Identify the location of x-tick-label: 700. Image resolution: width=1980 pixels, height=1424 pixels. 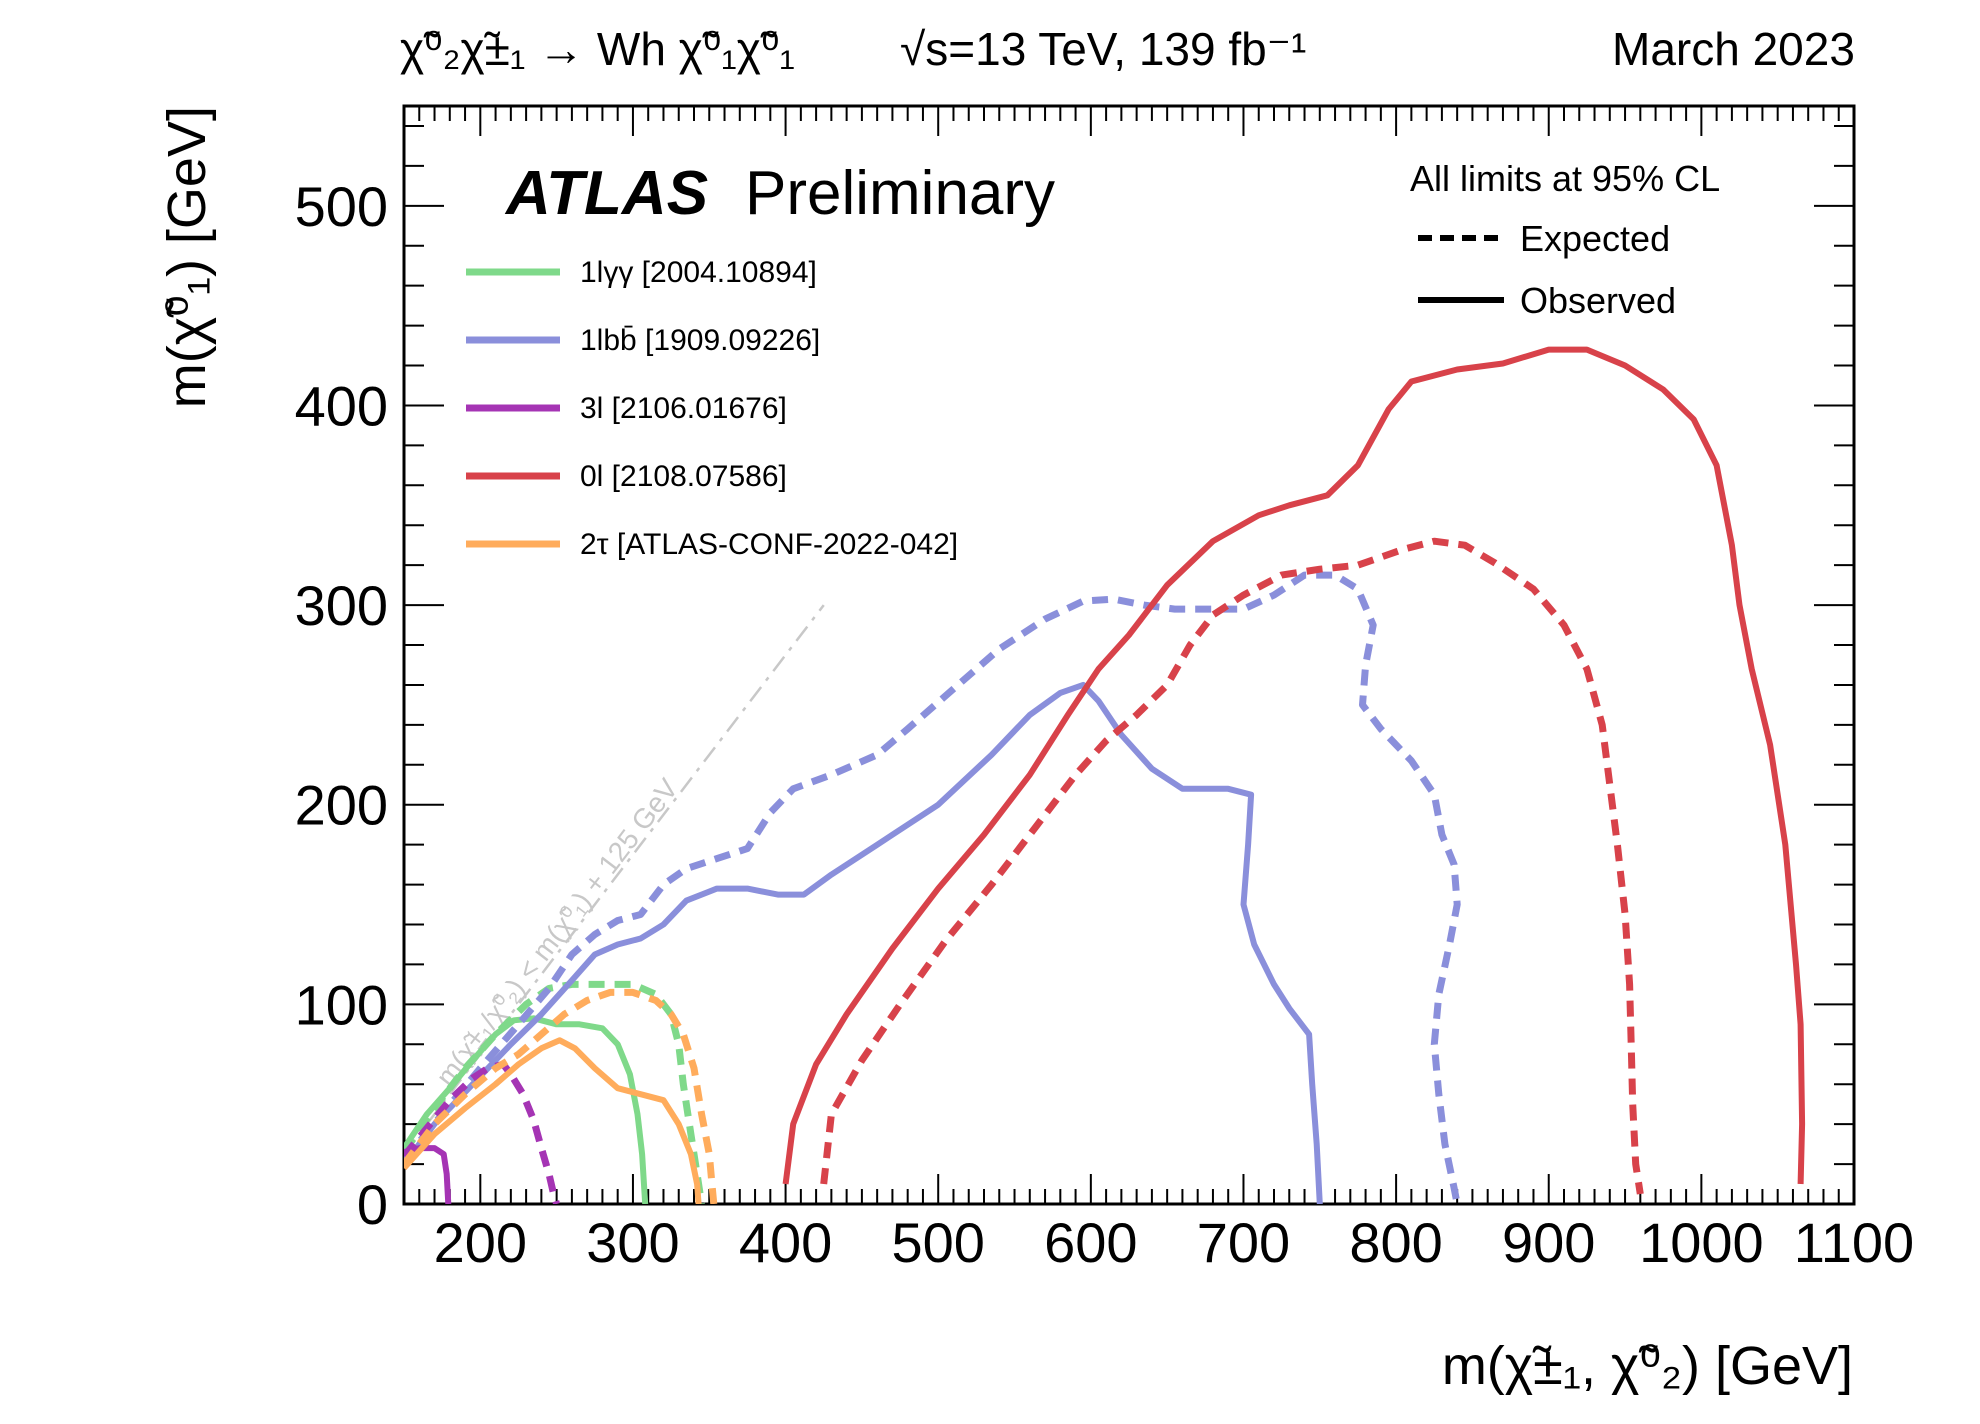
(1243, 1242).